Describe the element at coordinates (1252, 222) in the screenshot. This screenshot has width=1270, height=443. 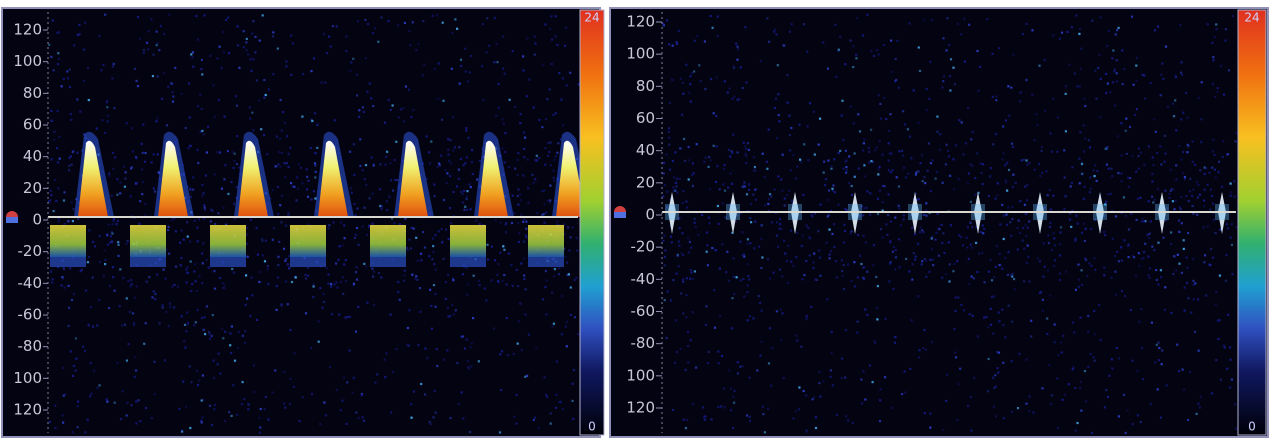
I see `color-bar: 240` at that location.